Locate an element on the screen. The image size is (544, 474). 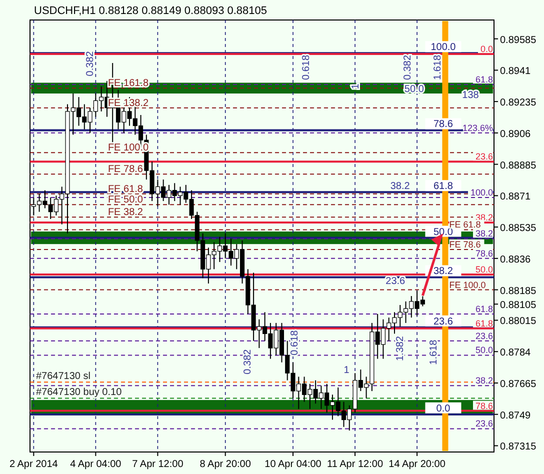
annotation: 1.382 is located at coordinates (400, 349).